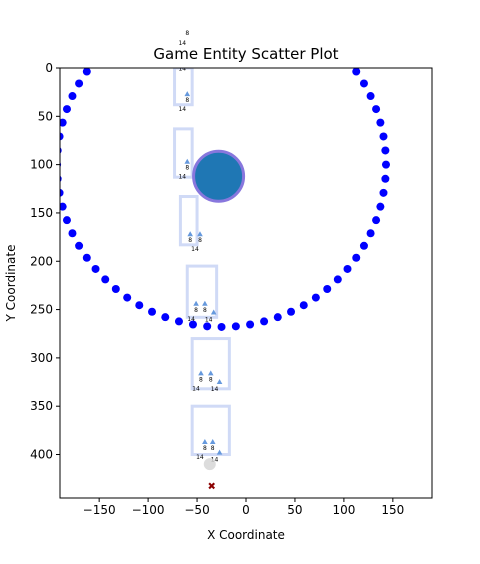 This screenshot has width=480, height=564. What do you see at coordinates (148, 510) in the screenshot?
I see `x-tick-label: −100` at bounding box center [148, 510].